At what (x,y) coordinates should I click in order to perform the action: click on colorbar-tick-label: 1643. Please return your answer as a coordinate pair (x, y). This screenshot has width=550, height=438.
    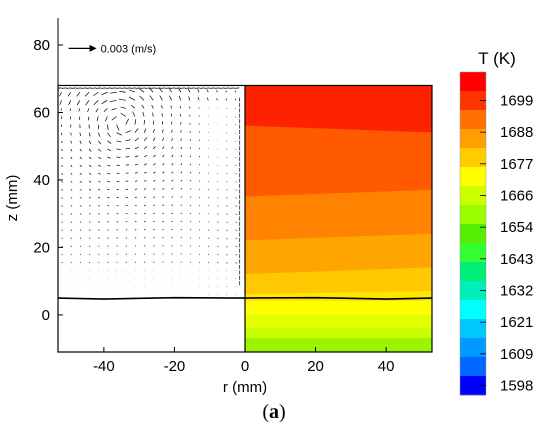
    Looking at the image, I should click on (516, 259).